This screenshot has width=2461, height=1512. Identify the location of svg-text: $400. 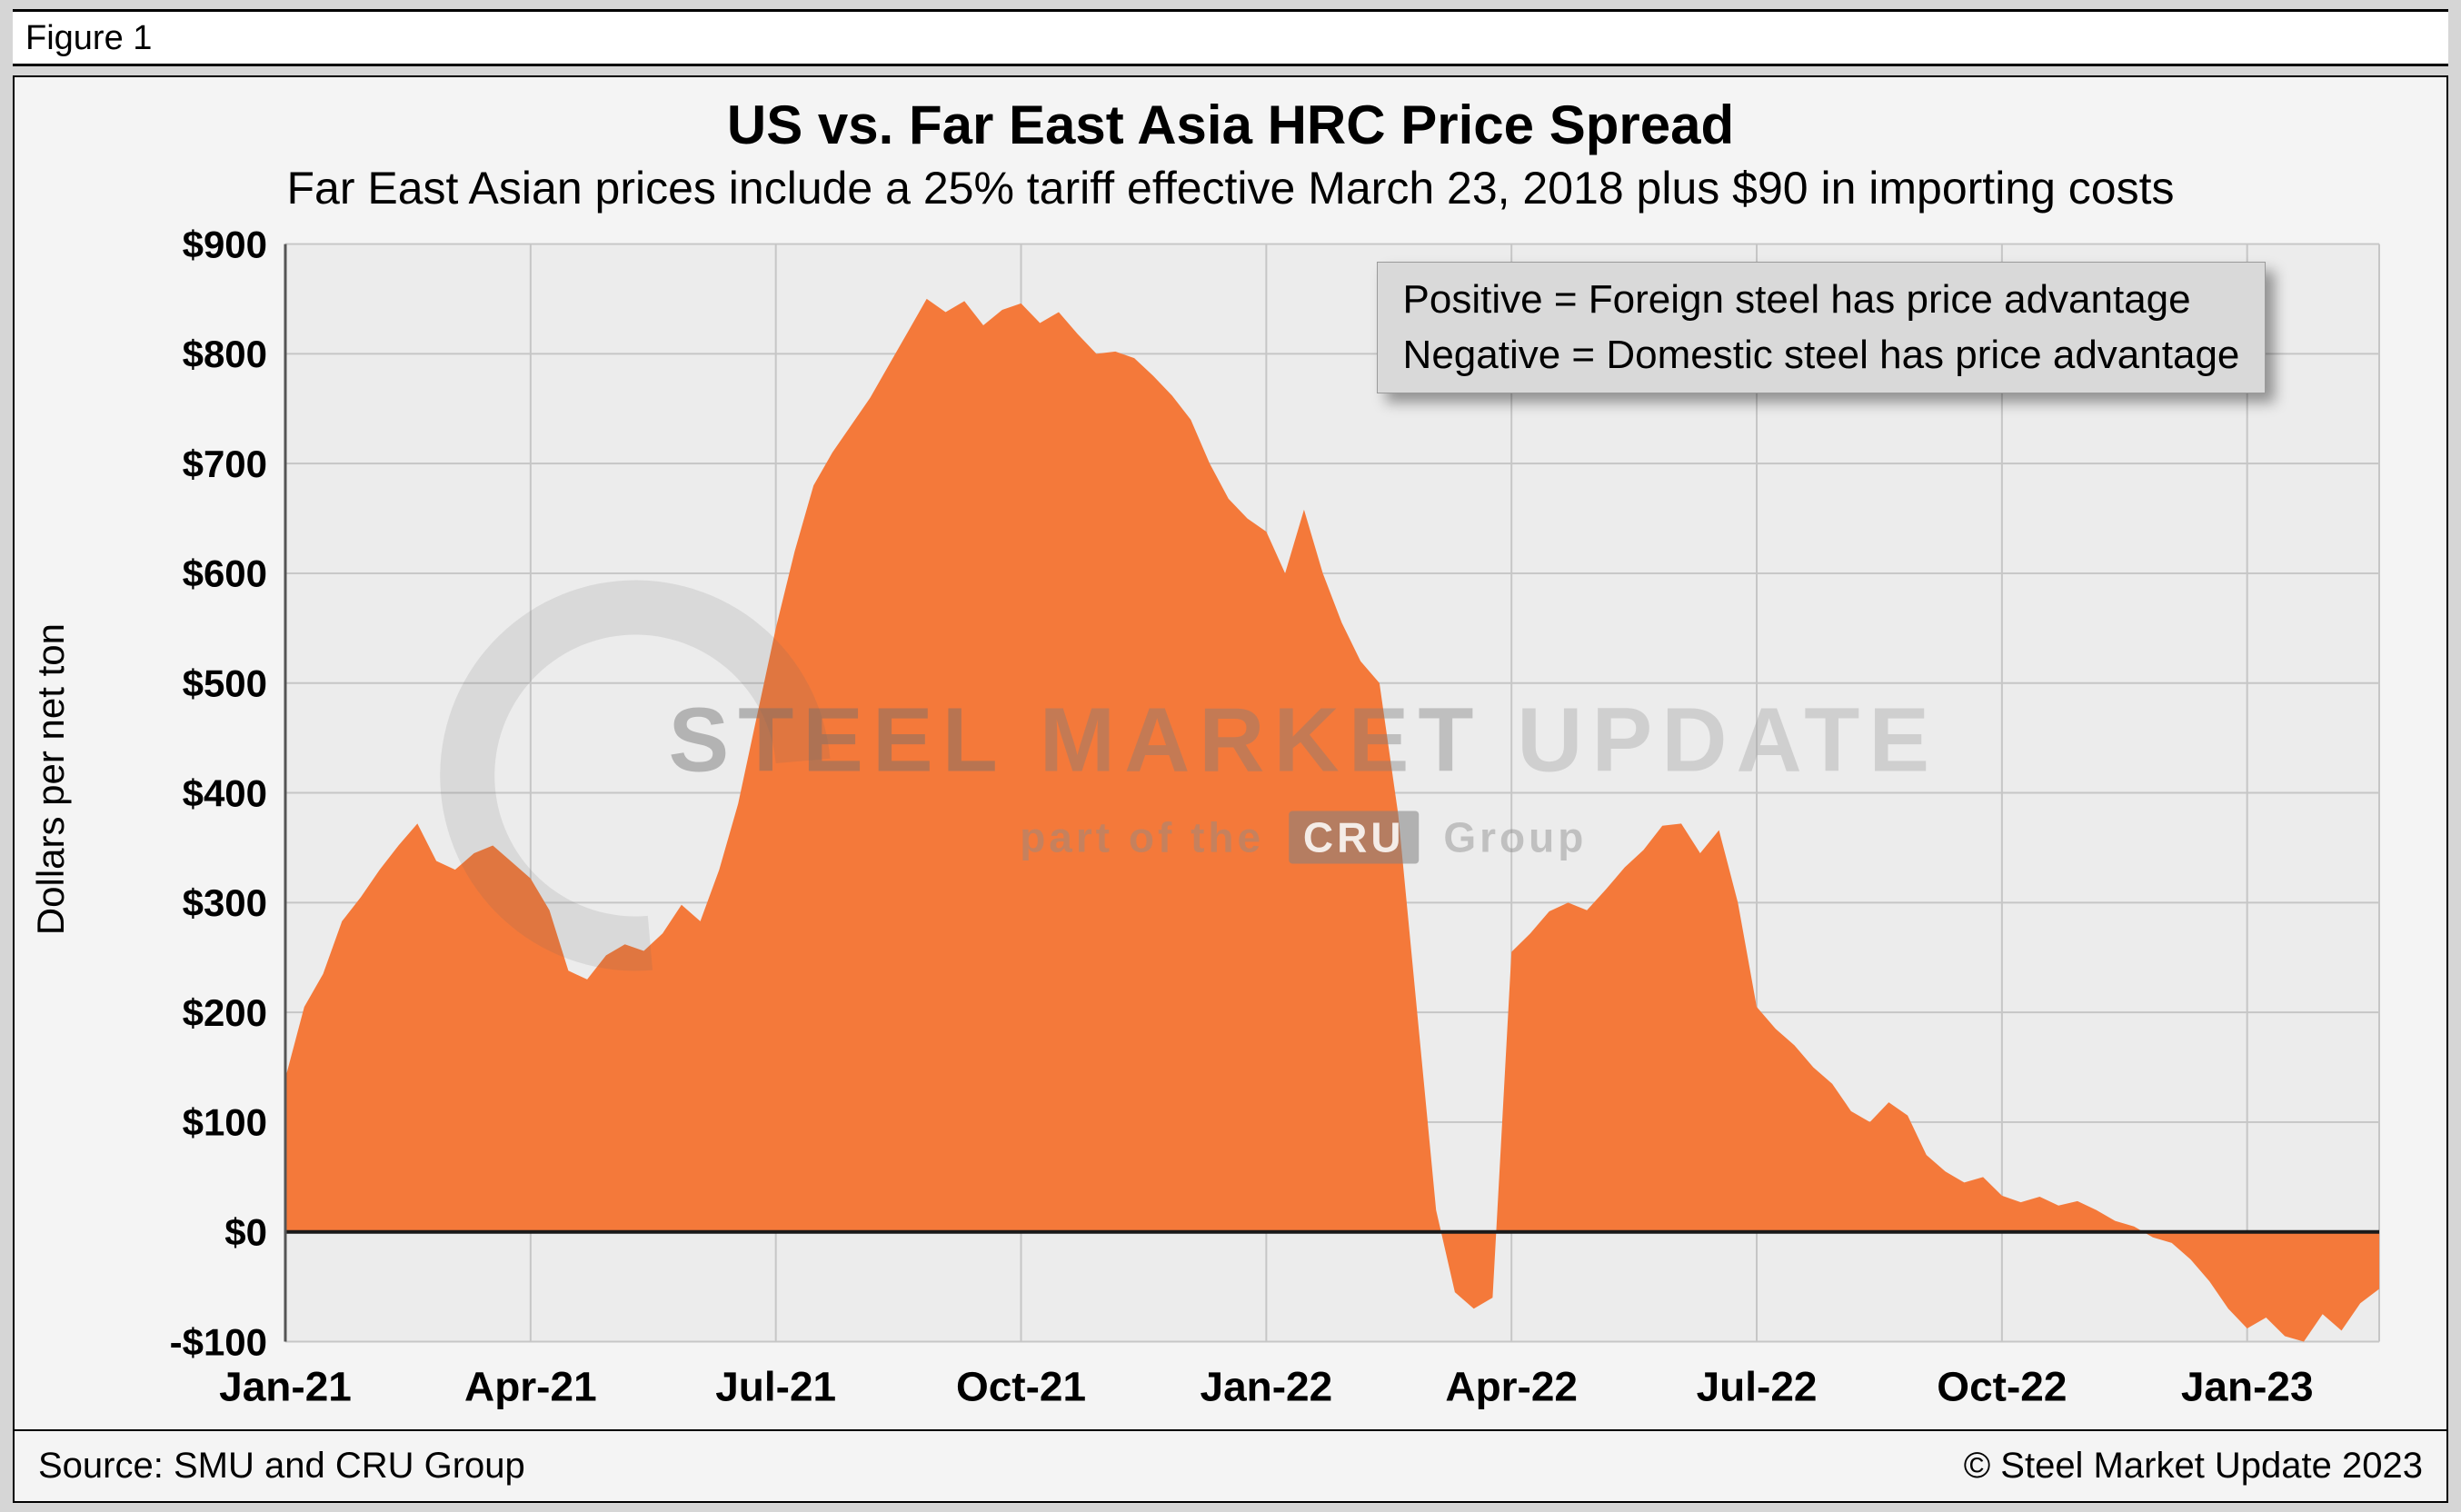
(225, 793).